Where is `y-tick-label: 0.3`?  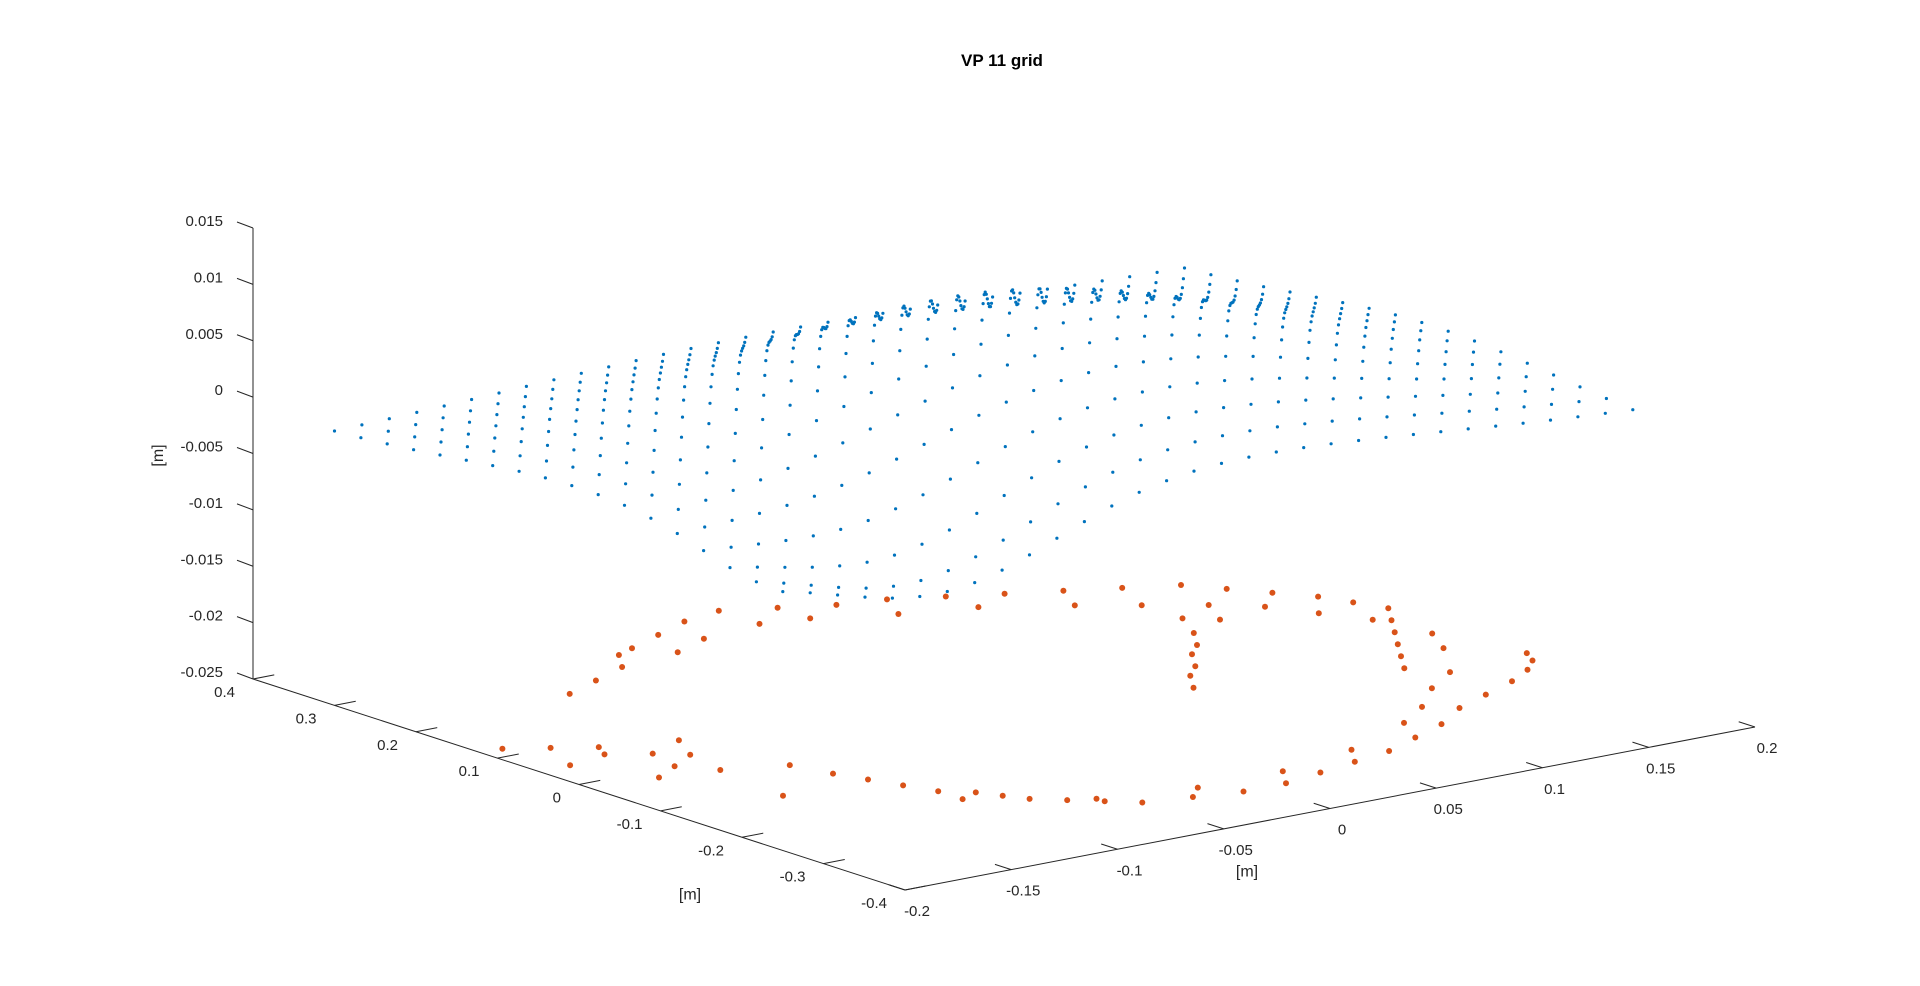
y-tick-label: 0.3 is located at coordinates (306, 718).